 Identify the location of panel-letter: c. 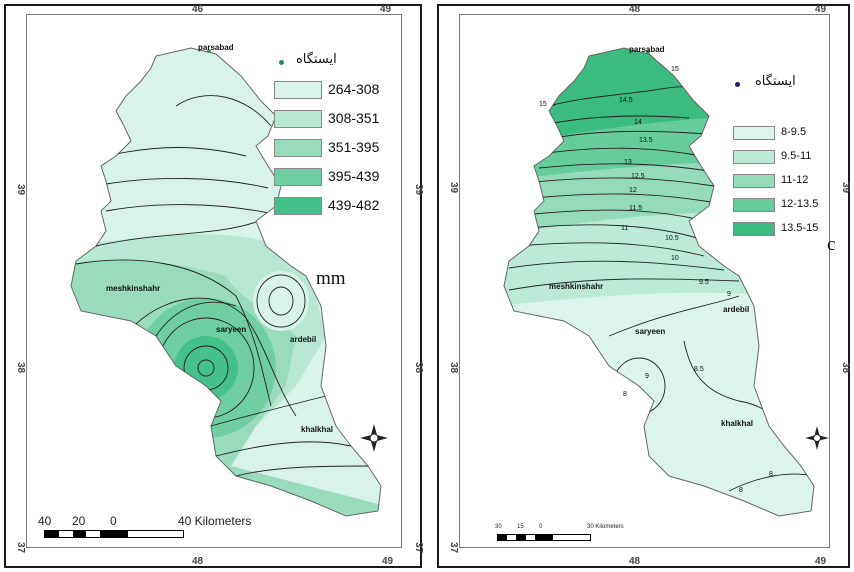
(831, 244).